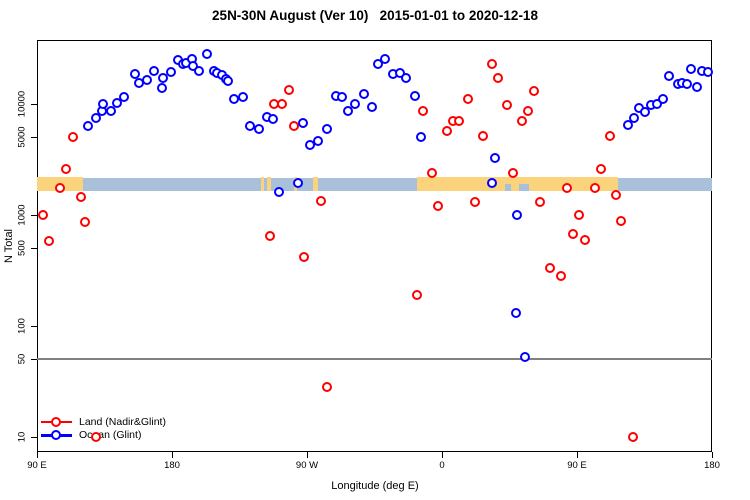 This screenshot has width=750, height=500. Describe the element at coordinates (22, 248) in the screenshot. I see `y-axis-tick-label: 500` at that location.